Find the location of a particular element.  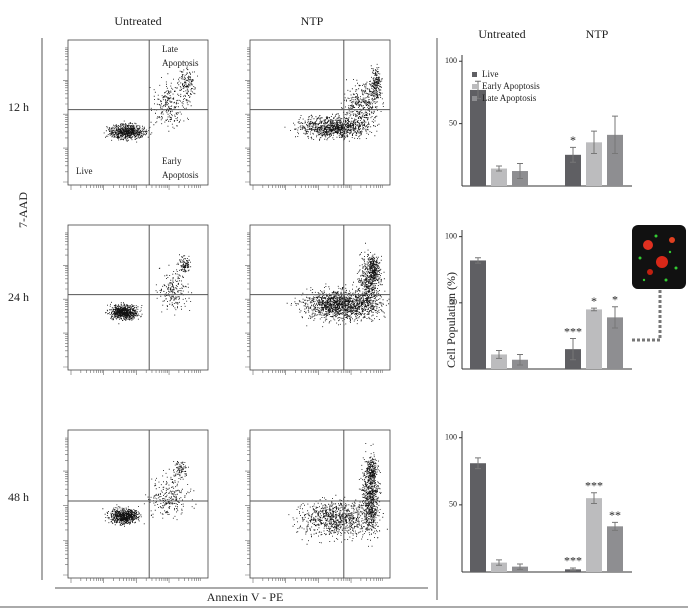

legend-label: Early Apoptosis is located at coordinates (511, 86).